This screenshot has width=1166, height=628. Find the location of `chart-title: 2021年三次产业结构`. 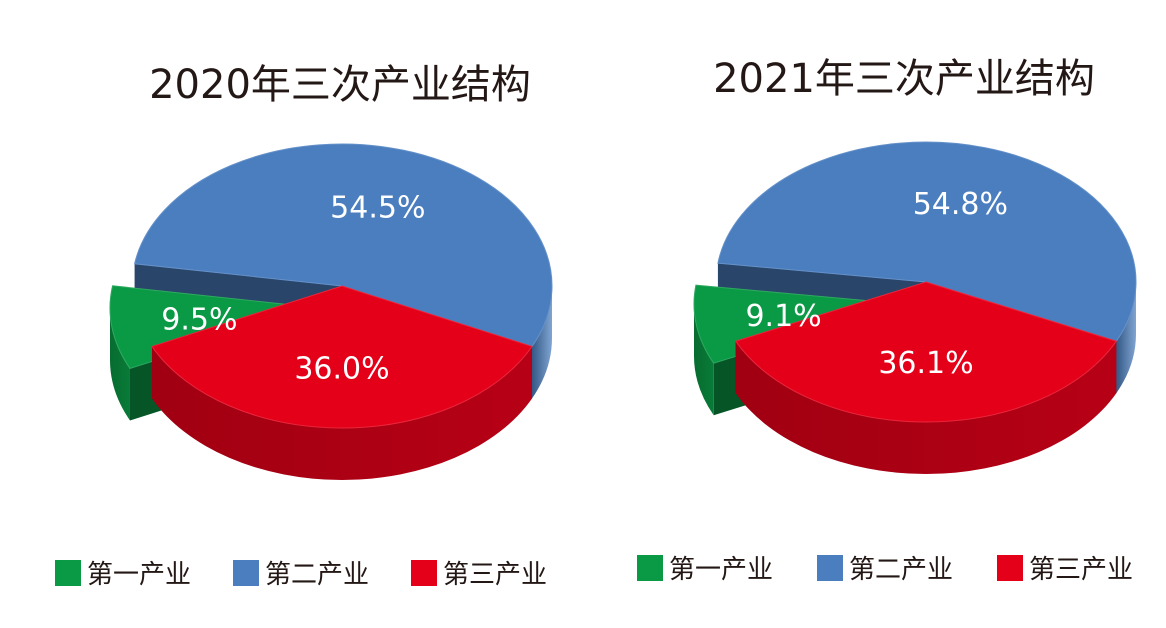

chart-title: 2021年三次产业结构 is located at coordinates (904, 79).